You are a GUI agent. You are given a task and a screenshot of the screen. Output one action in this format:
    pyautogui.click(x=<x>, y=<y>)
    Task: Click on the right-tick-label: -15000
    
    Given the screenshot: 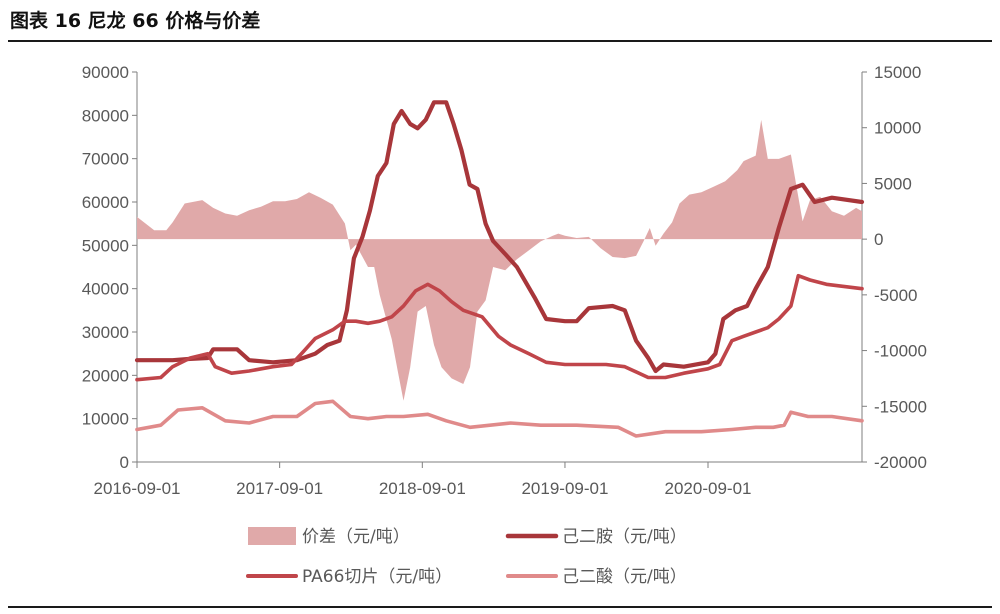 What is the action you would take?
    pyautogui.click(x=900, y=406)
    